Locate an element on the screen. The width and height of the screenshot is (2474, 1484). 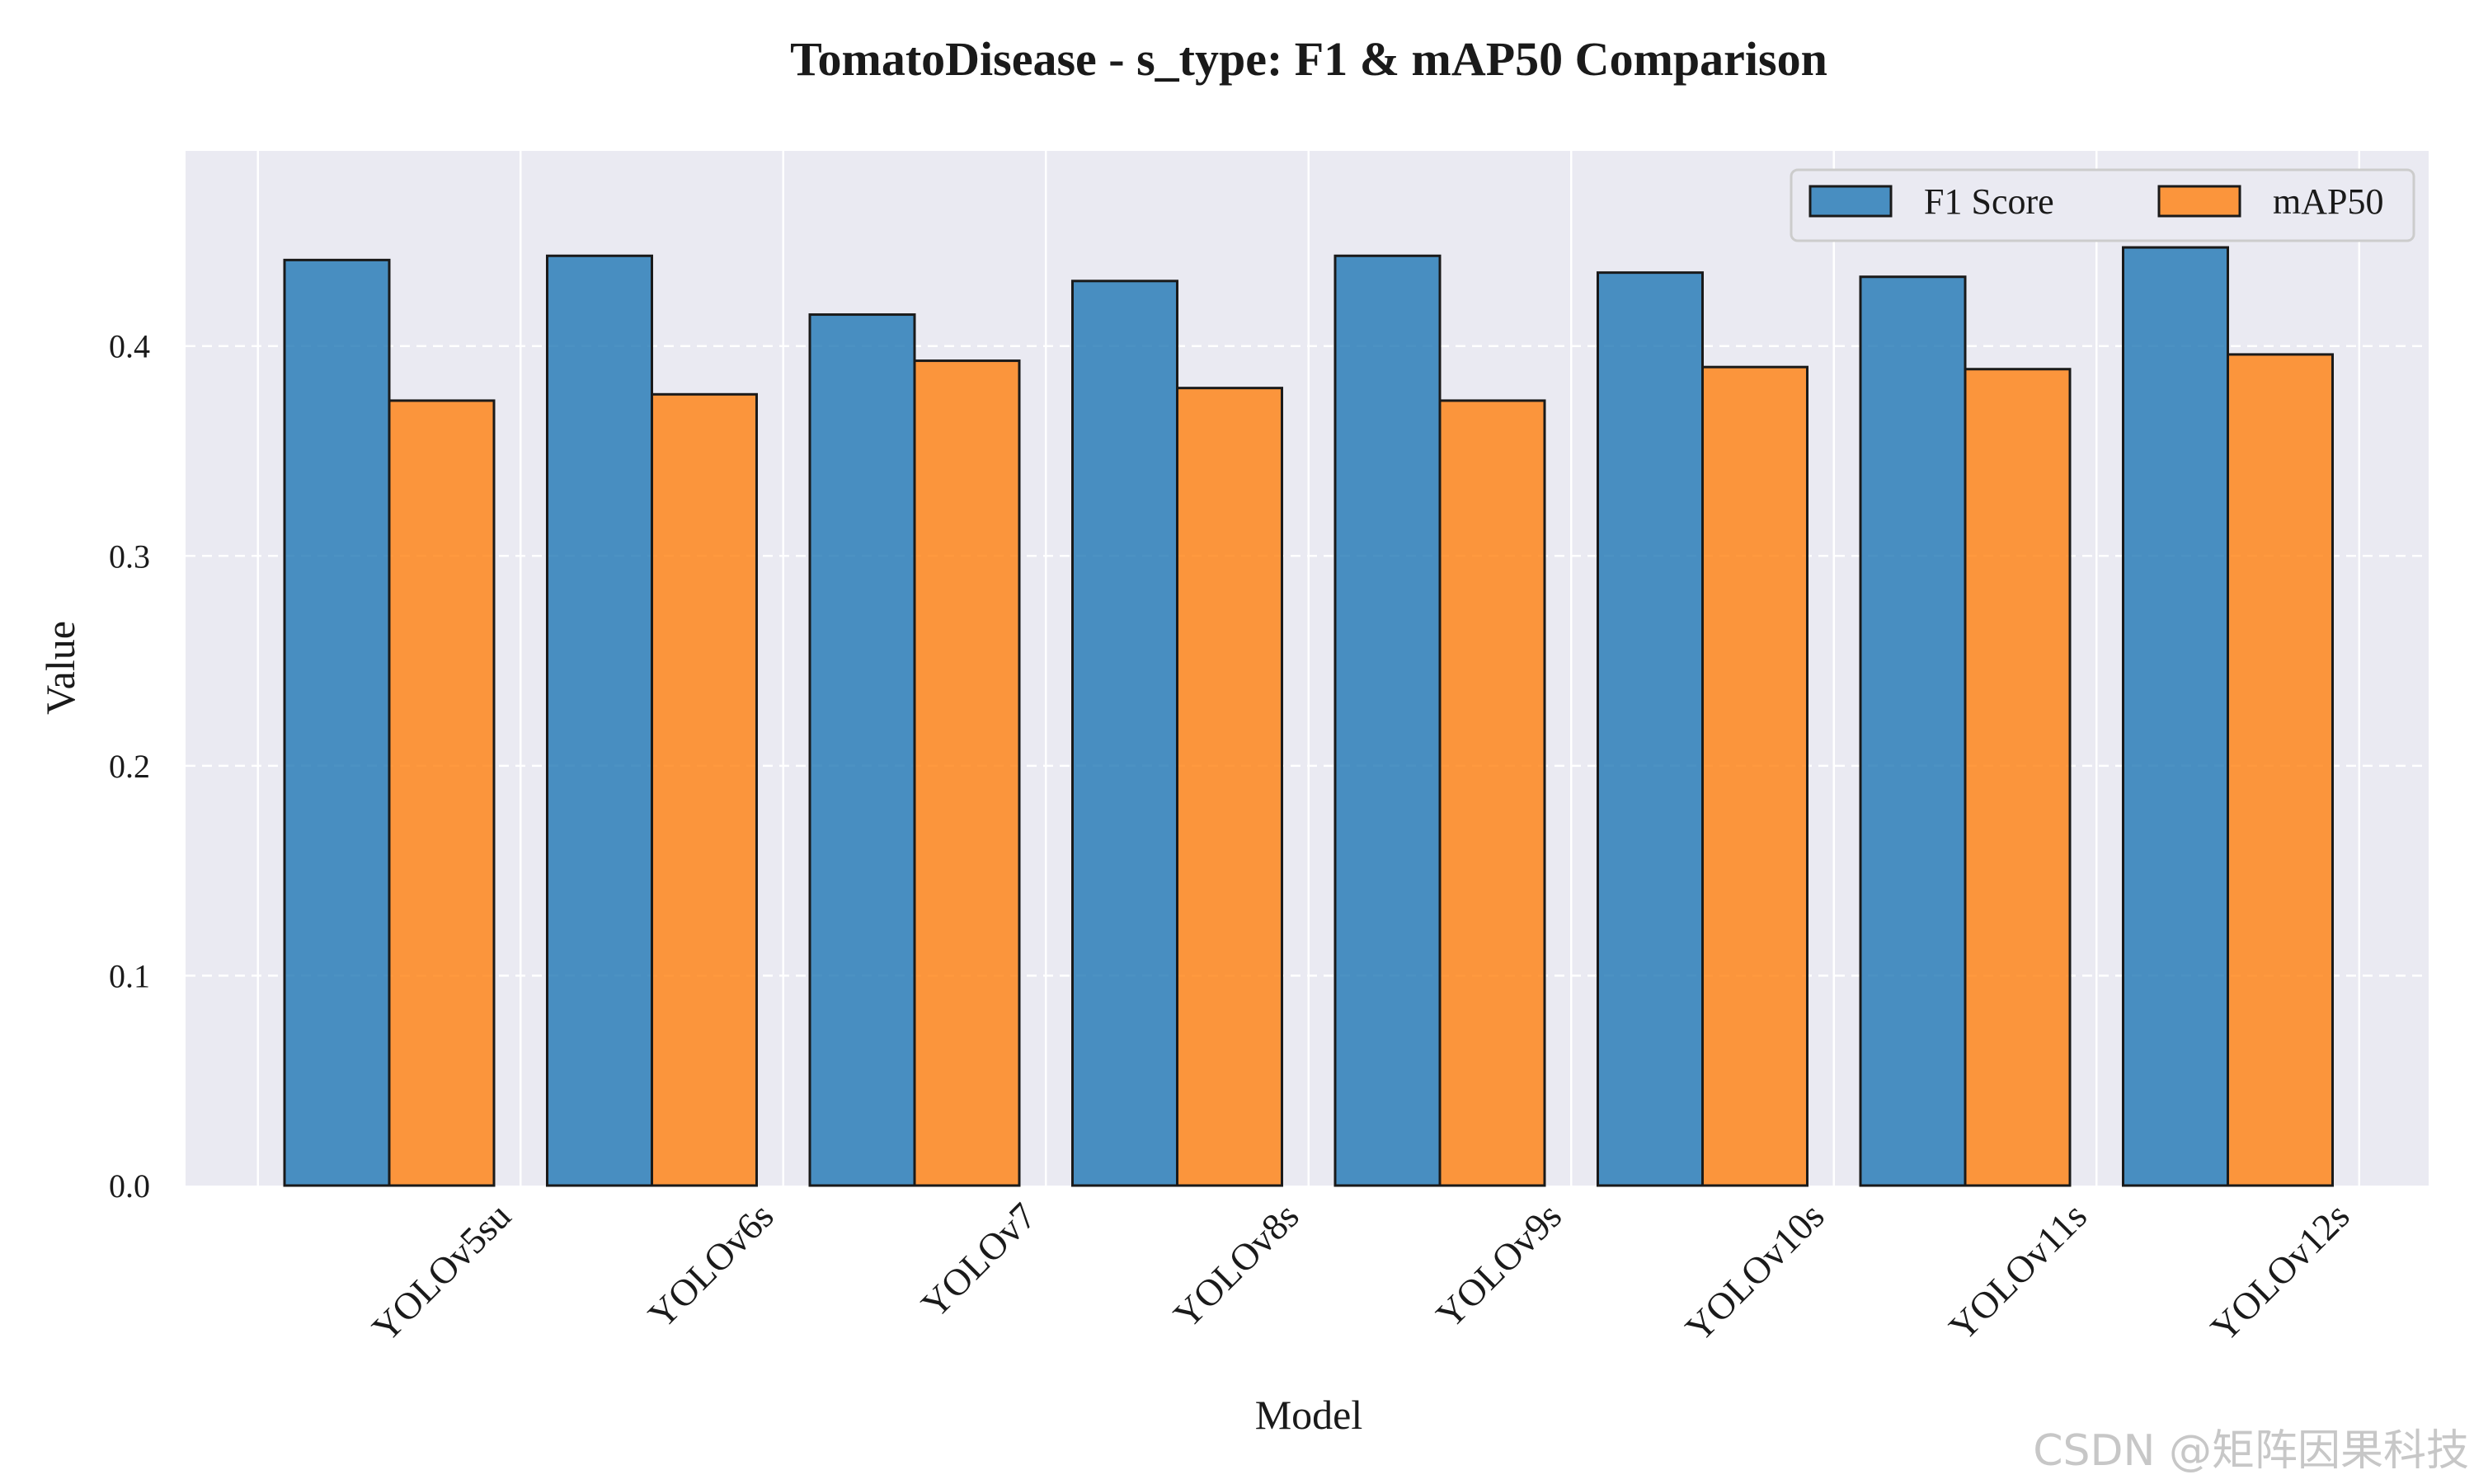
y-axis-ticks: 0.0 0.1 0.2 0.3 0.4 is located at coordinates (129, 766).